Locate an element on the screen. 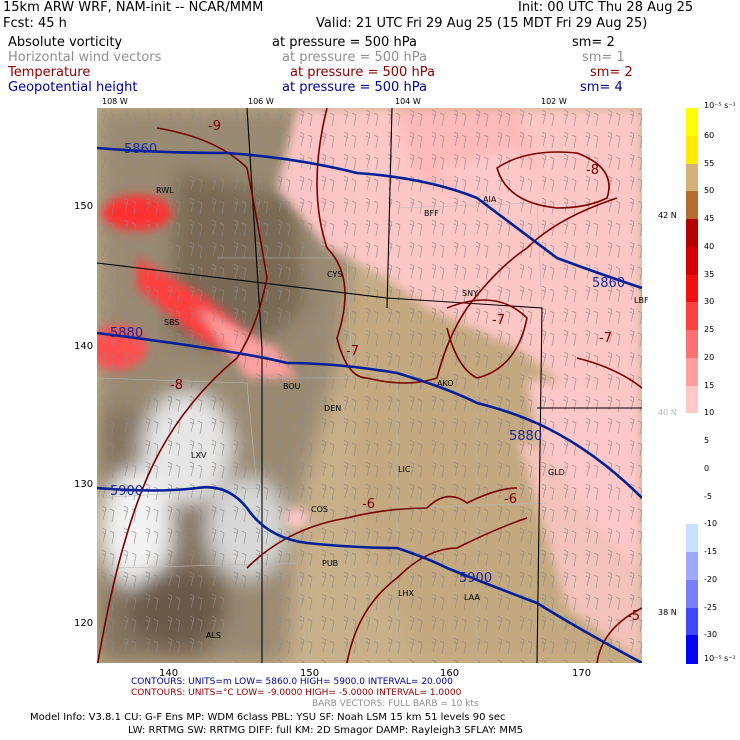  colorbar-label: 35 is located at coordinates (709, 274).